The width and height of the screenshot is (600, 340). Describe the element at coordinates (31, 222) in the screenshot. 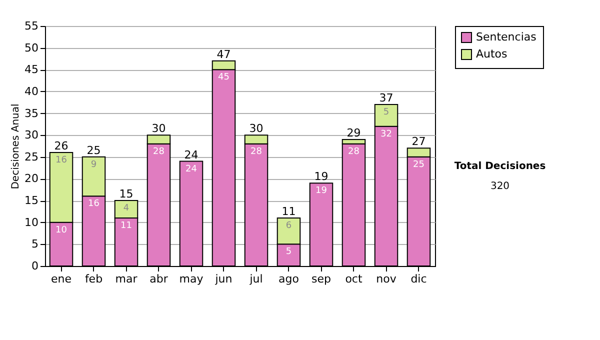

I see `y-tick-label: 10` at that location.